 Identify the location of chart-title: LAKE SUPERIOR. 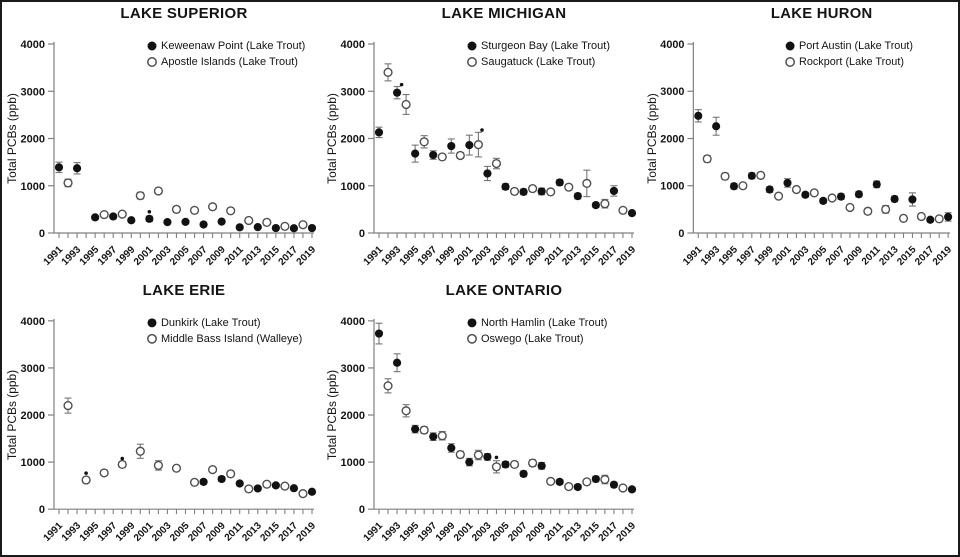
(183, 13).